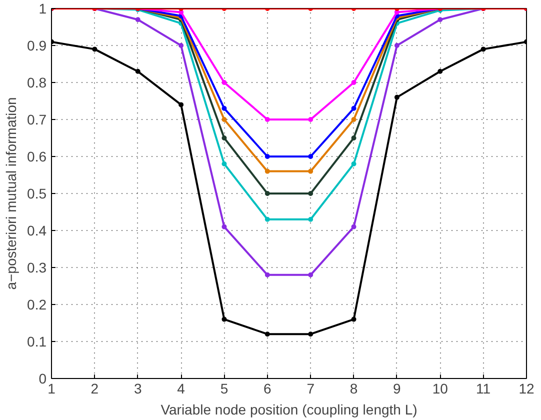  Describe the element at coordinates (37, 46) in the screenshot. I see `y-tick-label: 0.9` at that location.